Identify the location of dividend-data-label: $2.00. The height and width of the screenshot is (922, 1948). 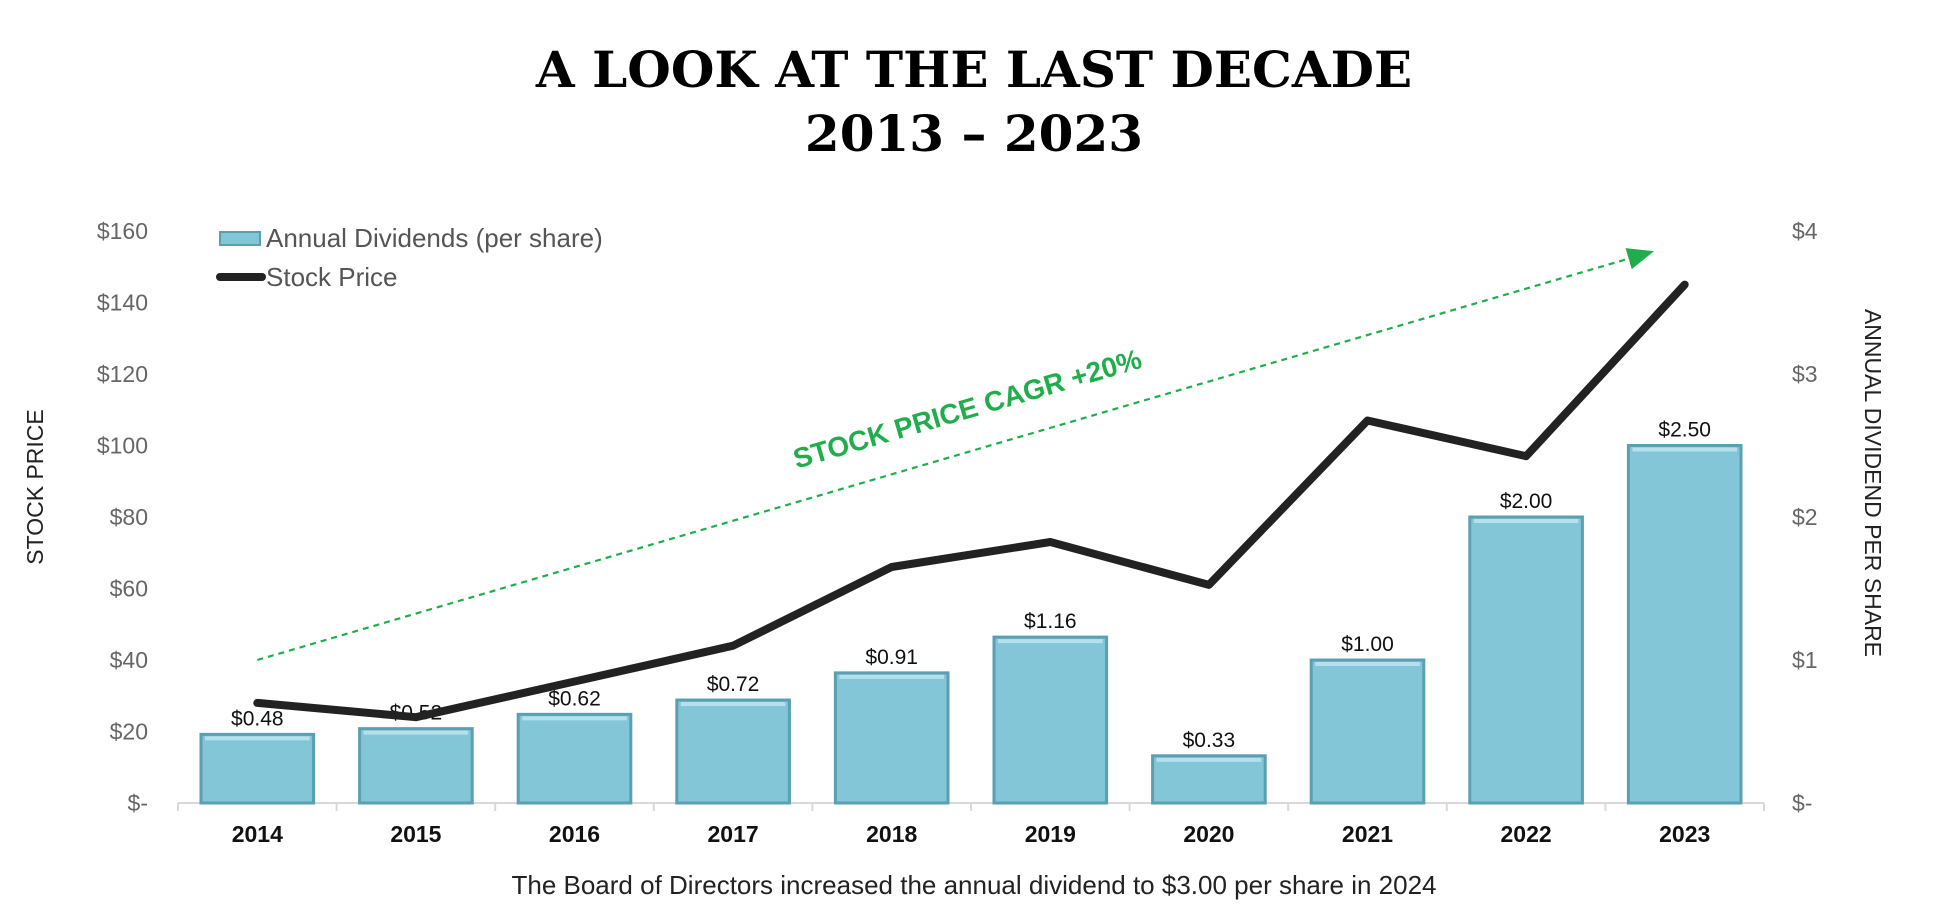
(1526, 501).